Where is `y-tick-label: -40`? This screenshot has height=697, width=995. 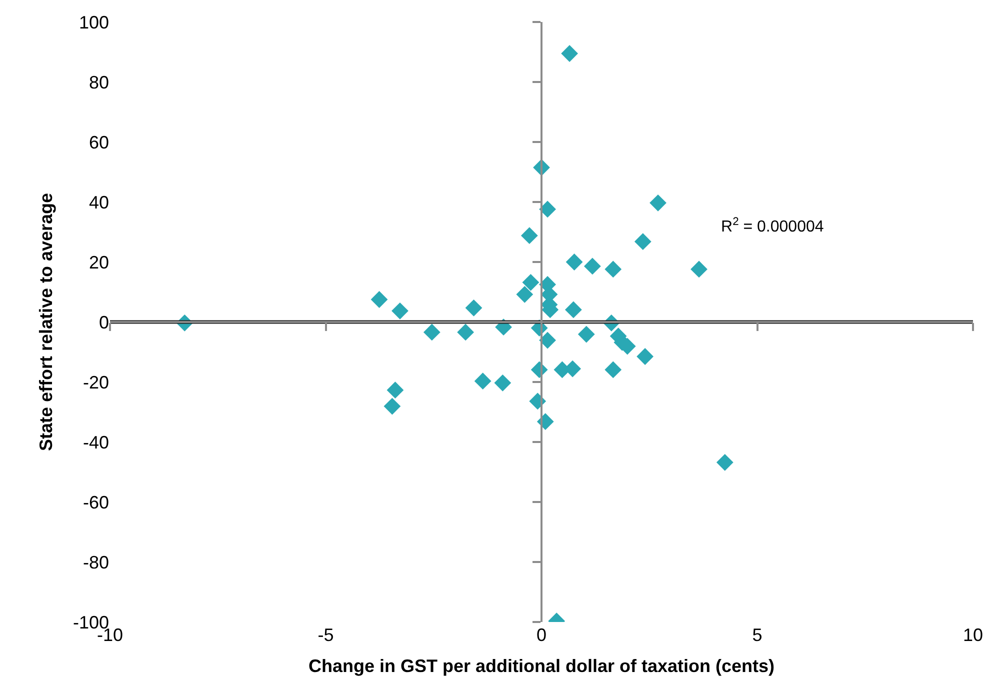 y-tick-label: -40 is located at coordinates (95, 442).